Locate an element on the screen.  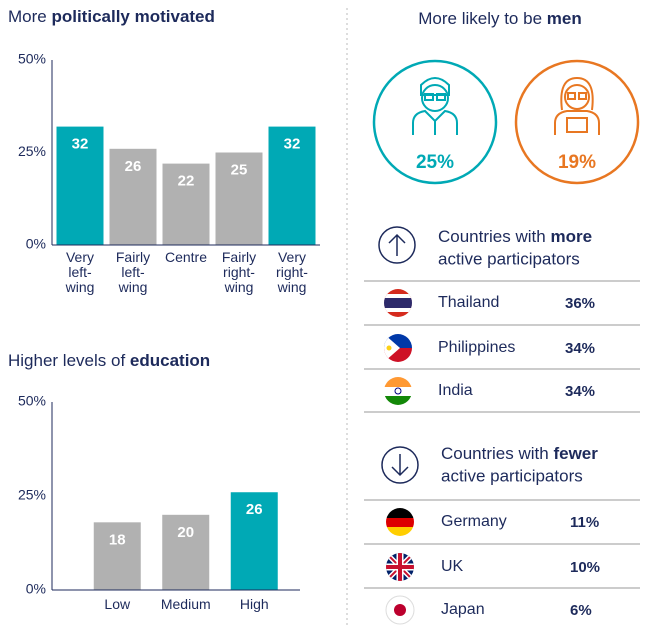
flag-uk is located at coordinates (400, 567).